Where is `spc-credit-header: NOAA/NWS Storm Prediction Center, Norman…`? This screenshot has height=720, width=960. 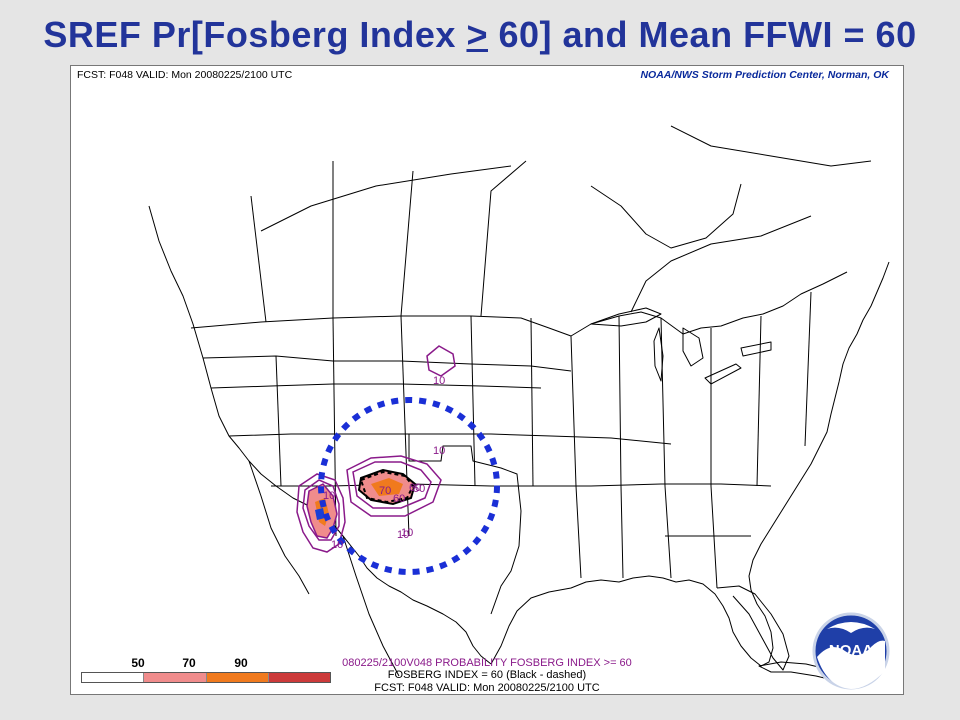
spc-credit-header: NOAA/NWS Storm Prediction Center, Norman… is located at coordinates (764, 75).